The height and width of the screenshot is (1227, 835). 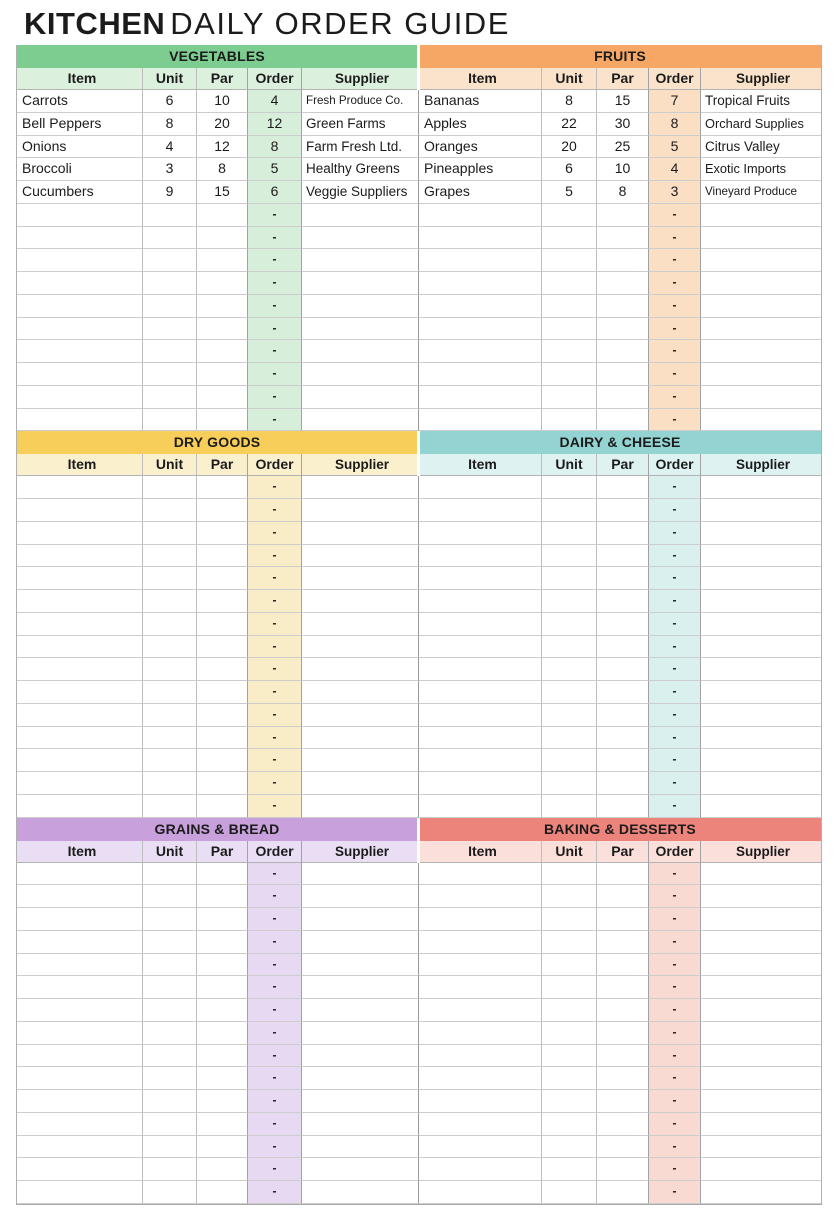 What do you see at coordinates (360, 147) in the screenshot?
I see `cell-supplier: Farm Fresh Ltd.` at bounding box center [360, 147].